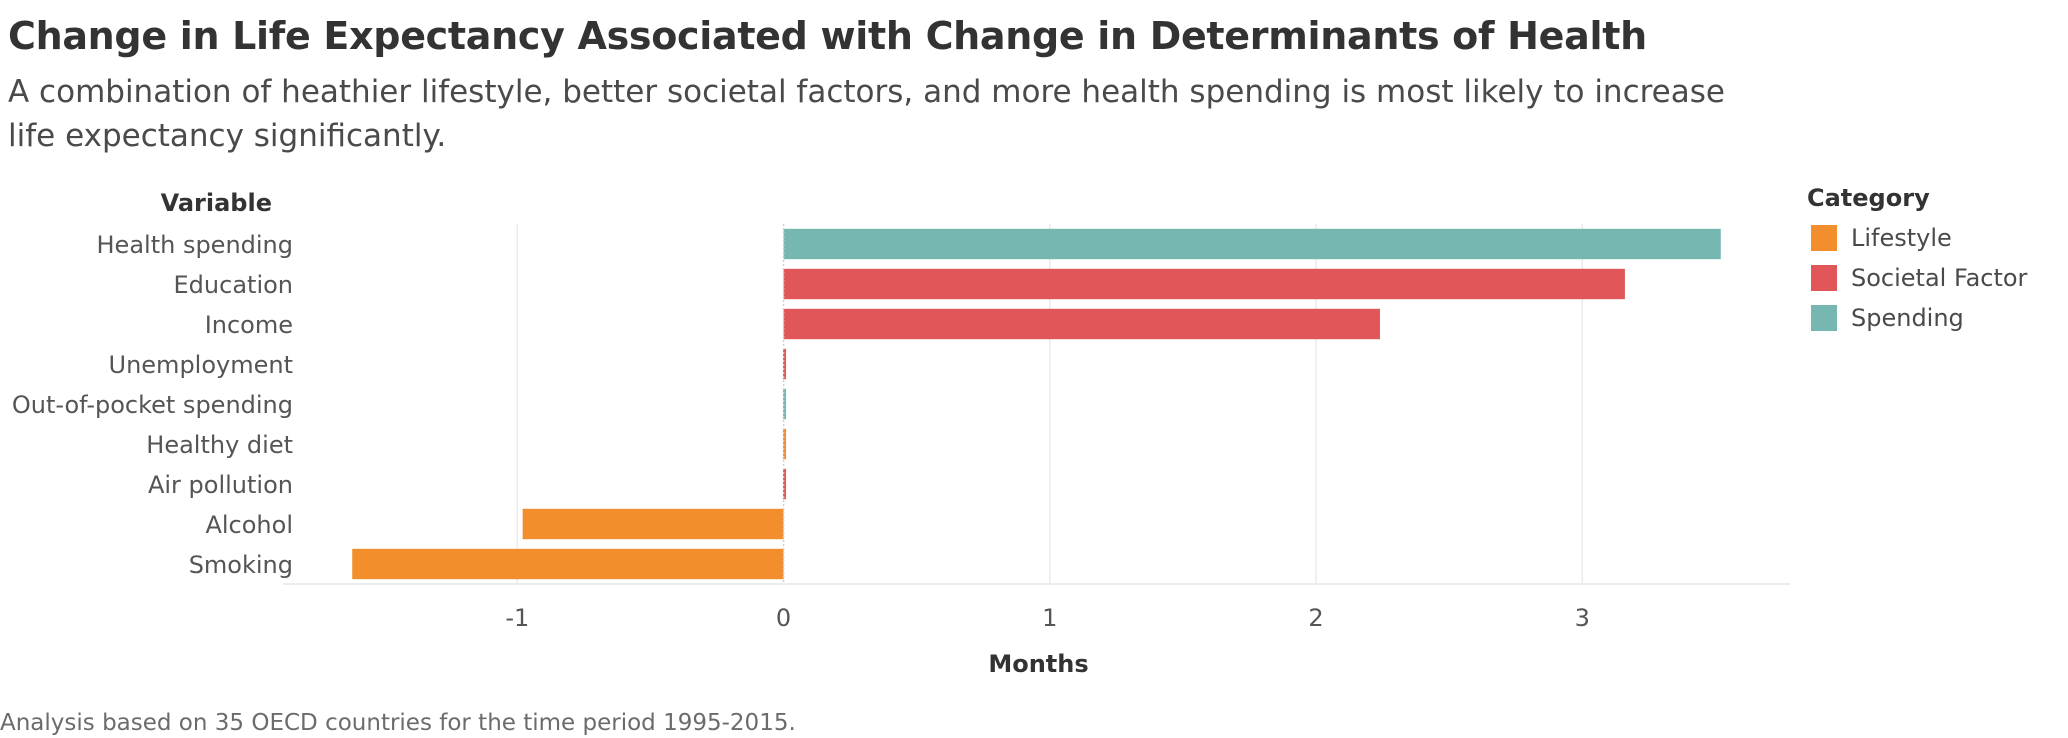 The height and width of the screenshot is (738, 2068). I want to click on category-label: Health spending, so click(195, 245).